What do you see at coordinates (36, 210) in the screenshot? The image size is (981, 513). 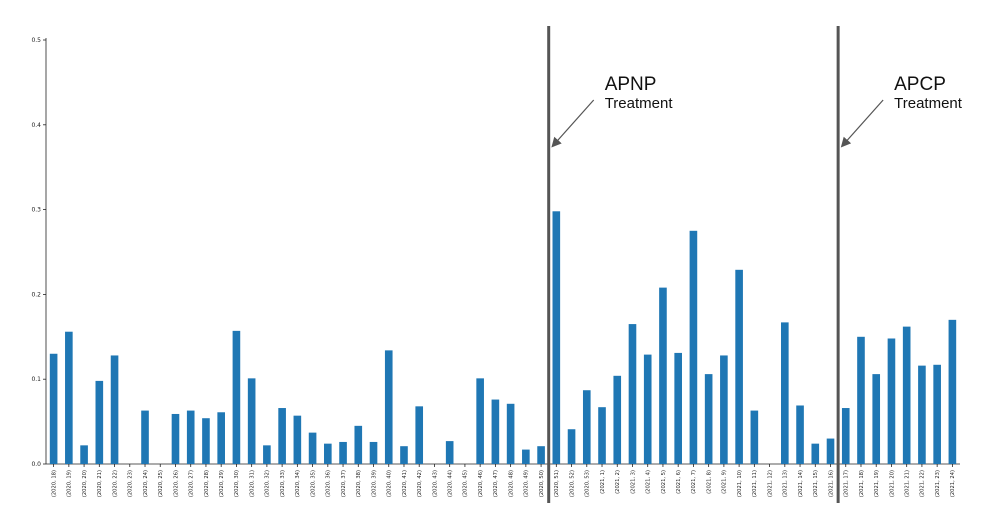 I see `y-tick-label: 0.3` at bounding box center [36, 210].